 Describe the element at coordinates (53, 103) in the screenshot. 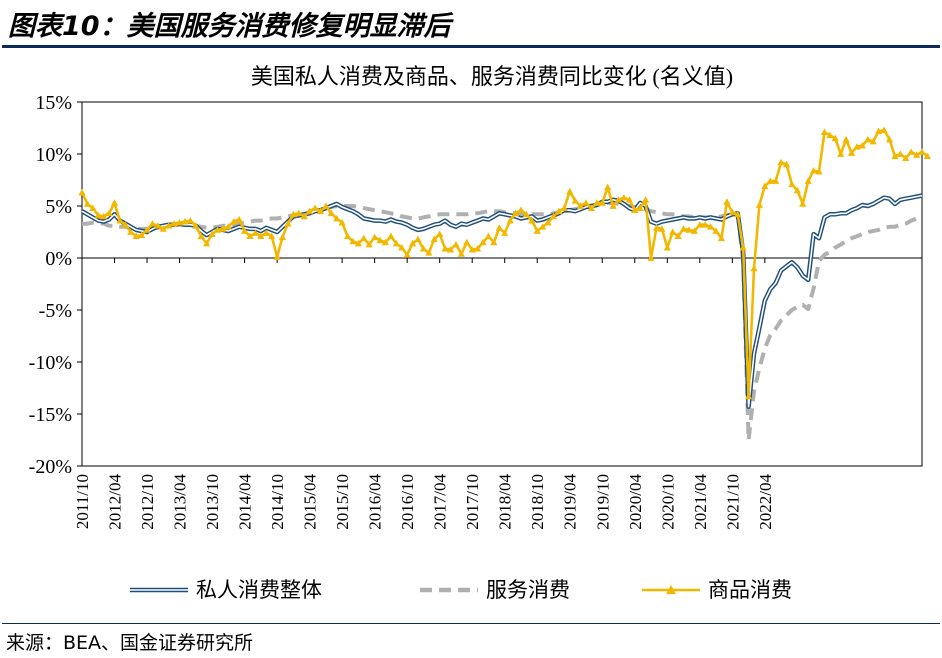

I see `y-tick-label: 15%` at that location.